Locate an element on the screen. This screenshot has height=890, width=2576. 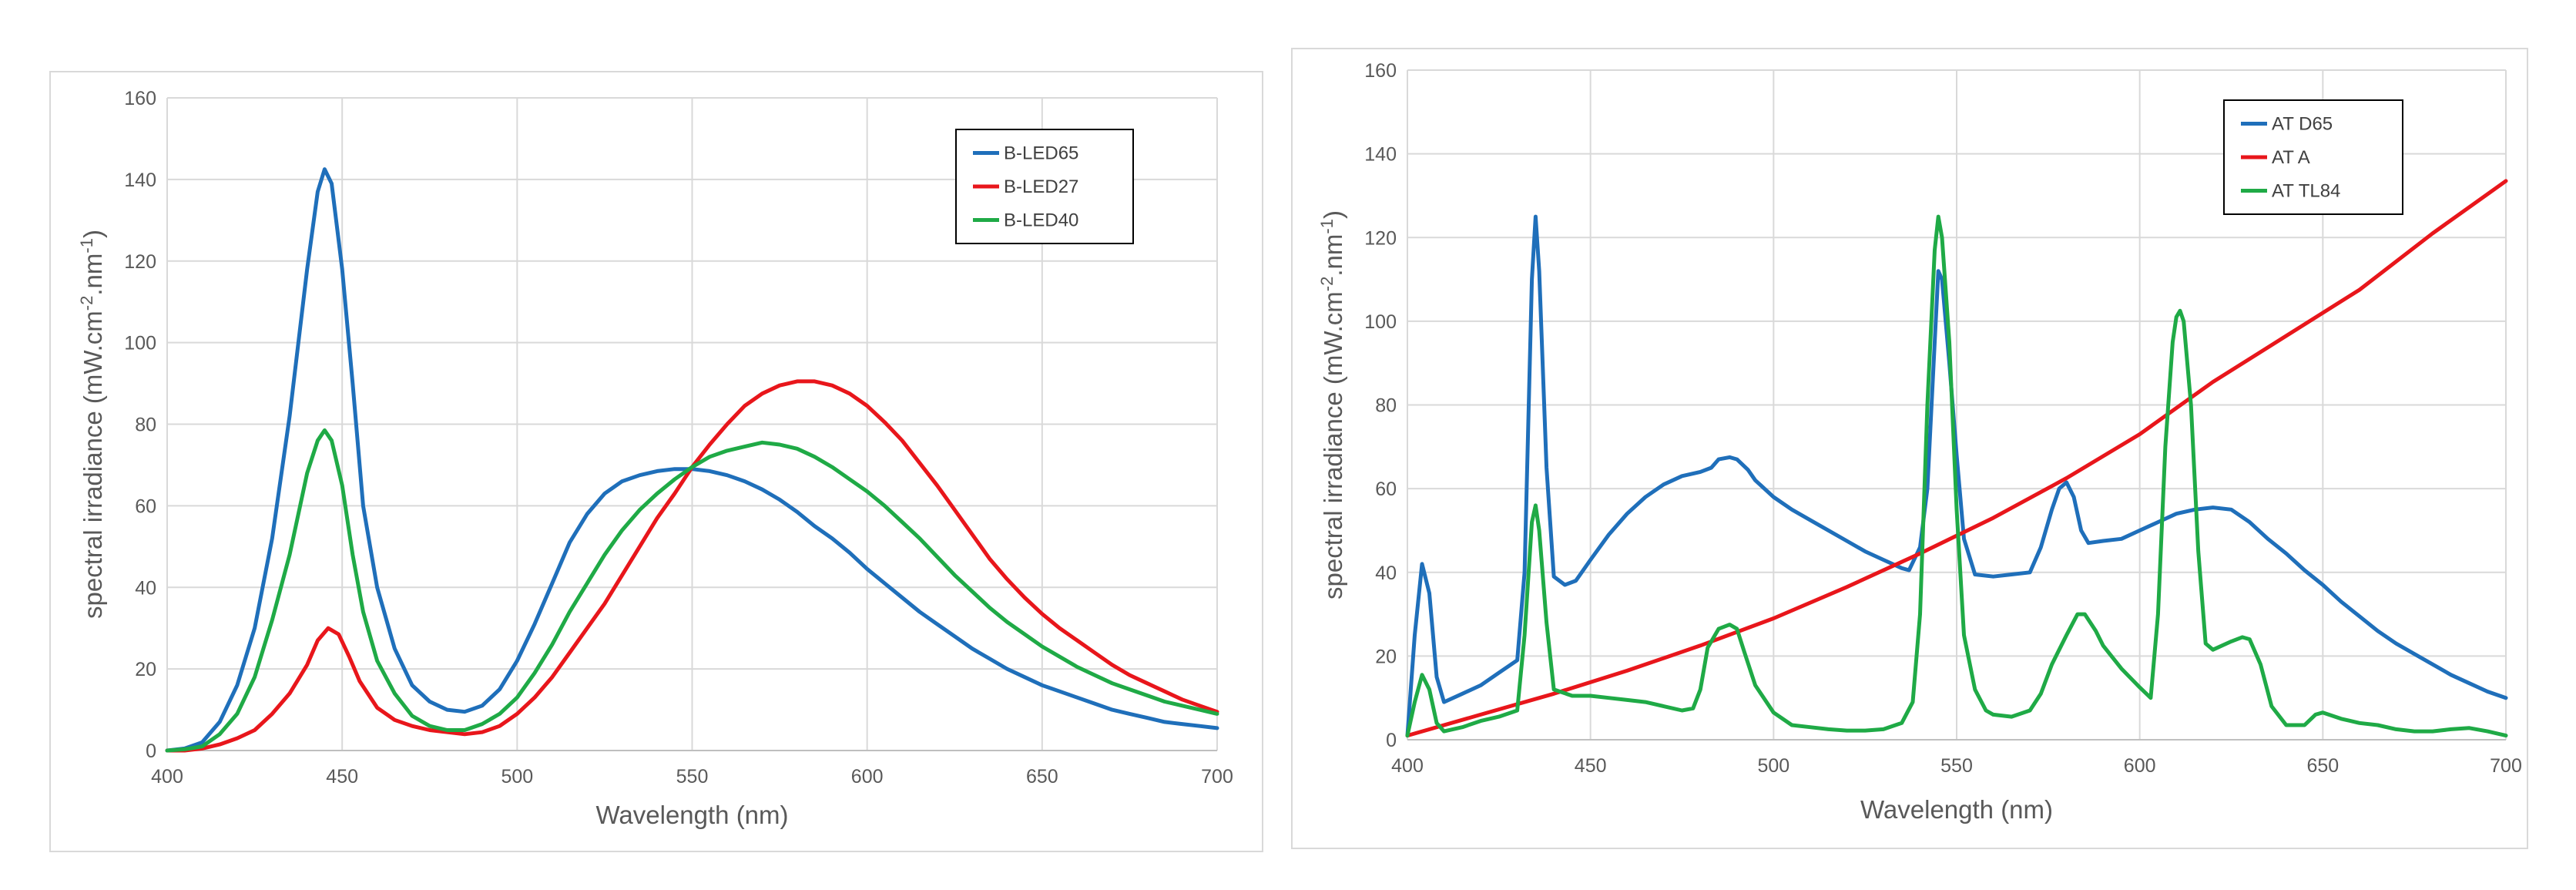
legend-label: AT TL84 is located at coordinates (2306, 191).